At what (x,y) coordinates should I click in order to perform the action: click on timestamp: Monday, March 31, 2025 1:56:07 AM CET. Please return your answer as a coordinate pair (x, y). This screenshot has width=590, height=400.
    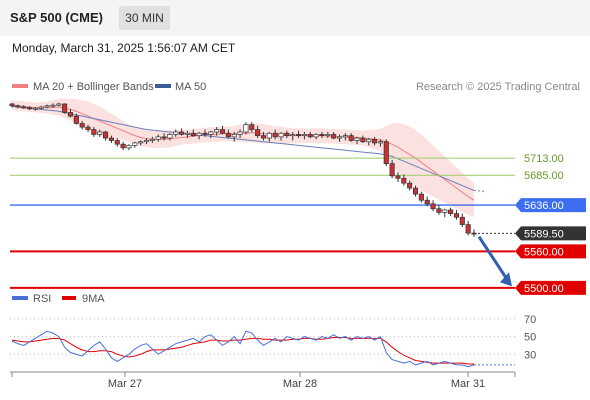
    Looking at the image, I should click on (124, 48).